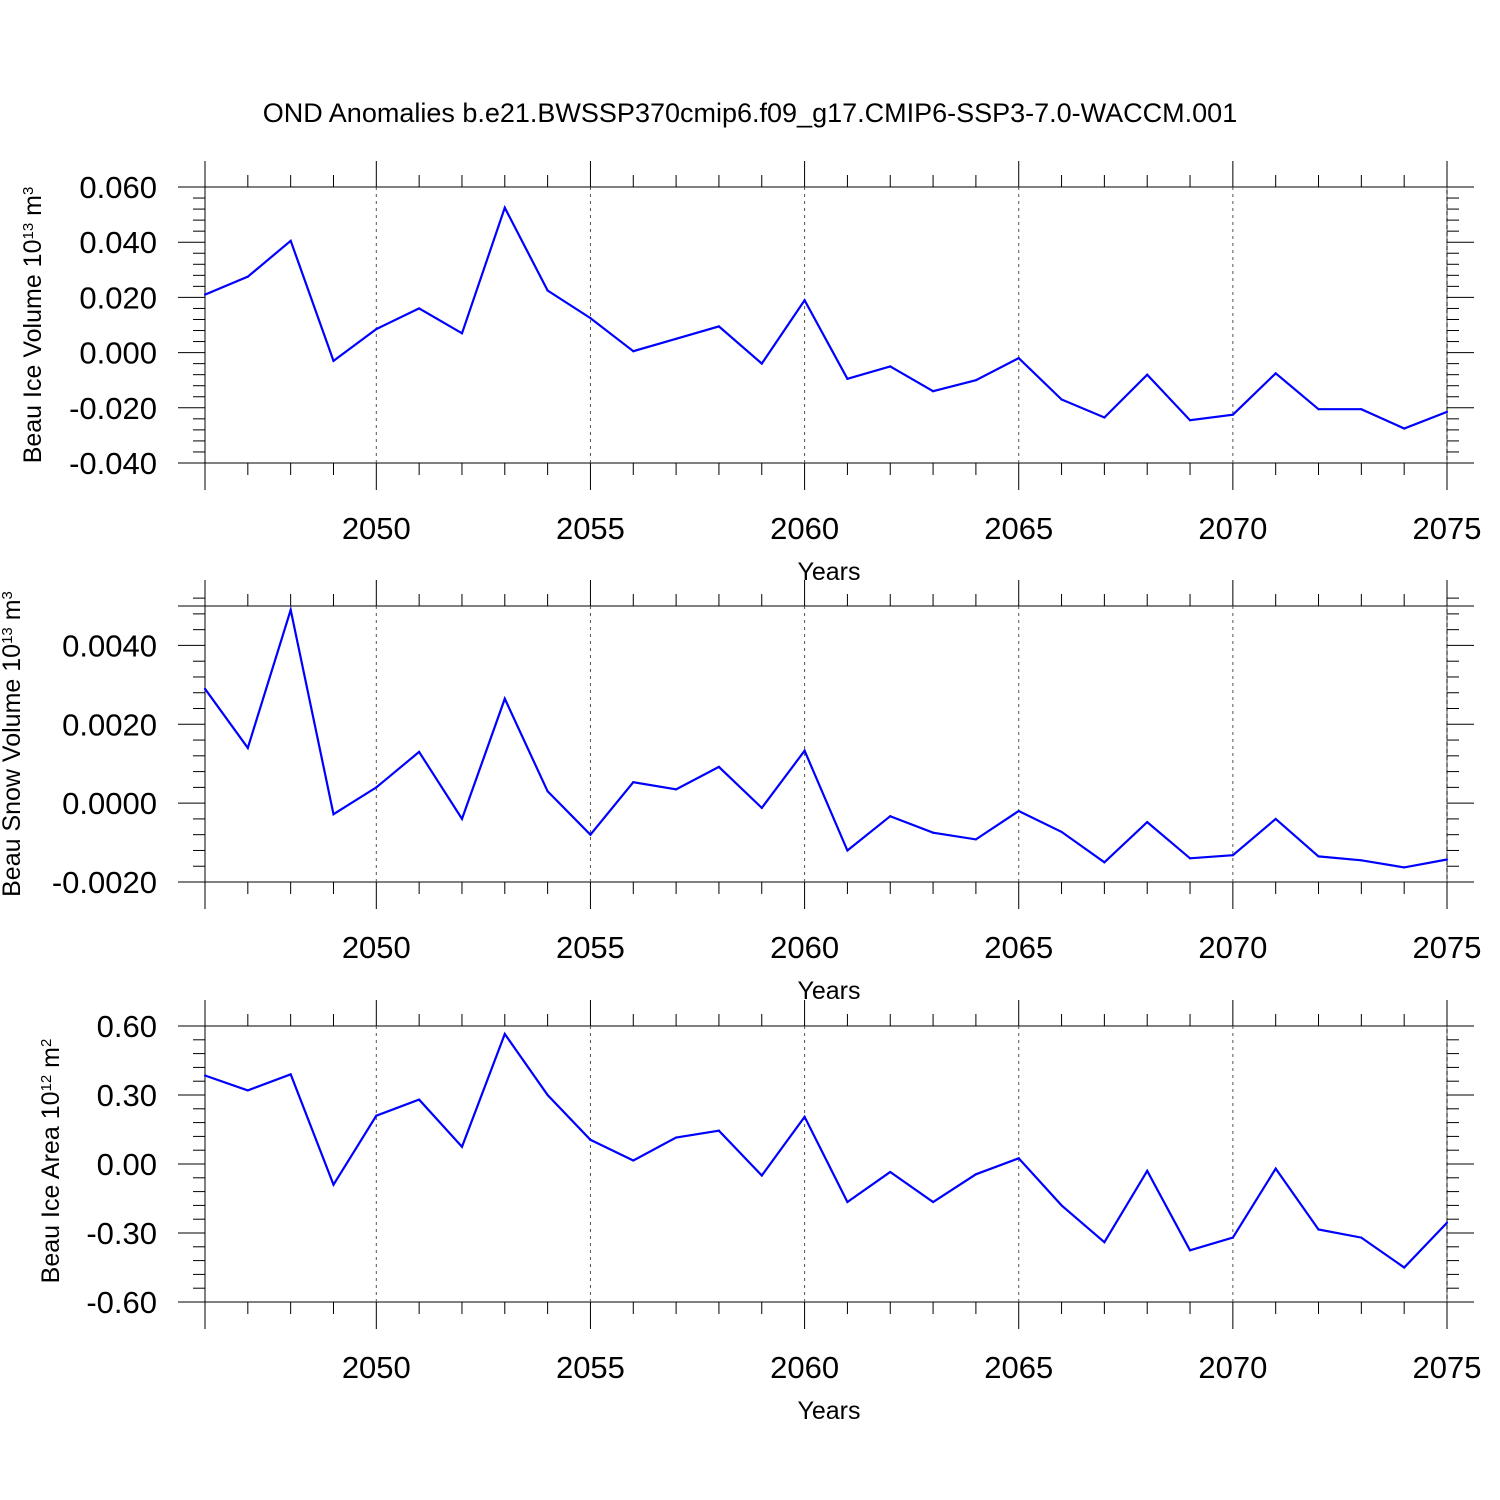  What do you see at coordinates (51, 1188) in the screenshot?
I see `y-axis-label-text: Beau Ice Area 10` at bounding box center [51, 1188].